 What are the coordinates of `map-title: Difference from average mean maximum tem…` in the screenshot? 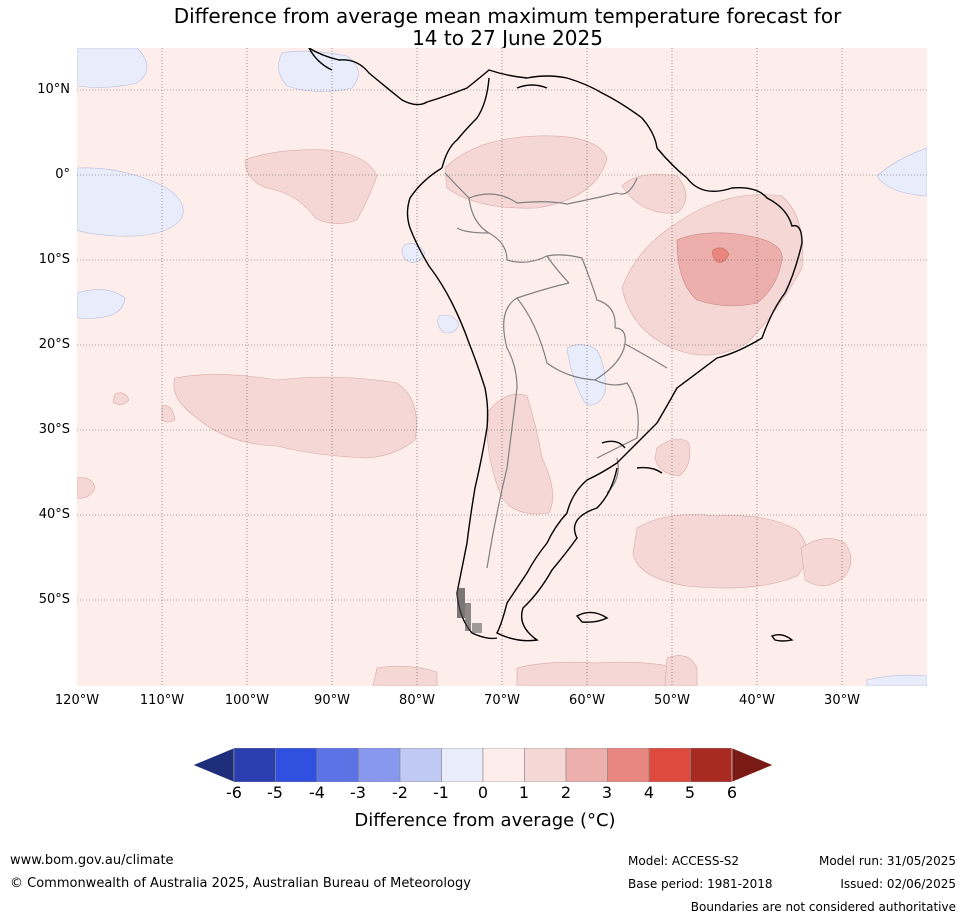 It's located at (482, 27).